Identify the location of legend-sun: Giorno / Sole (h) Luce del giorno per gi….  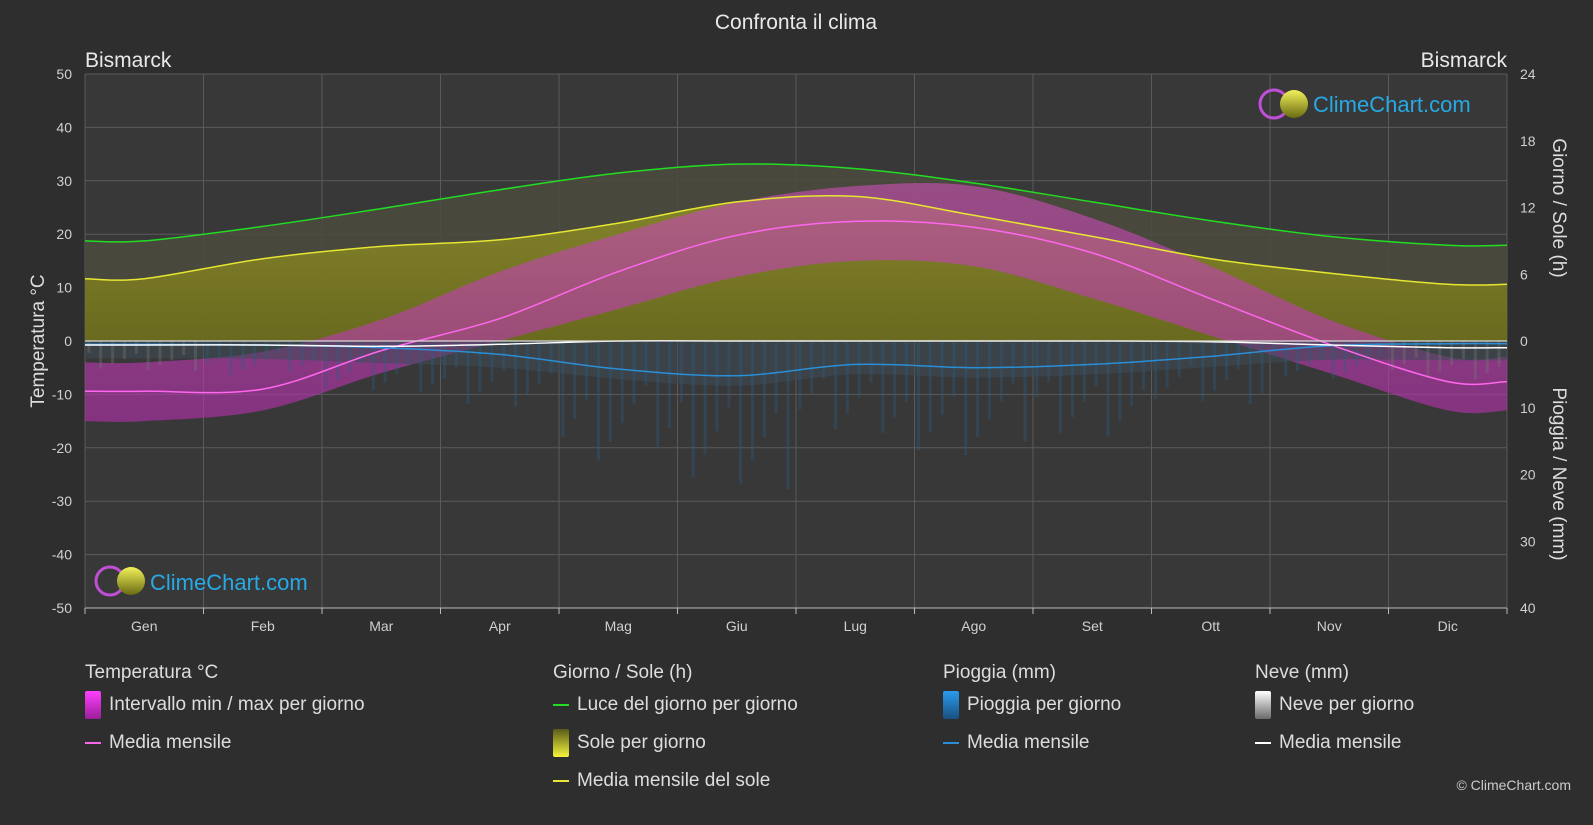
(675, 730).